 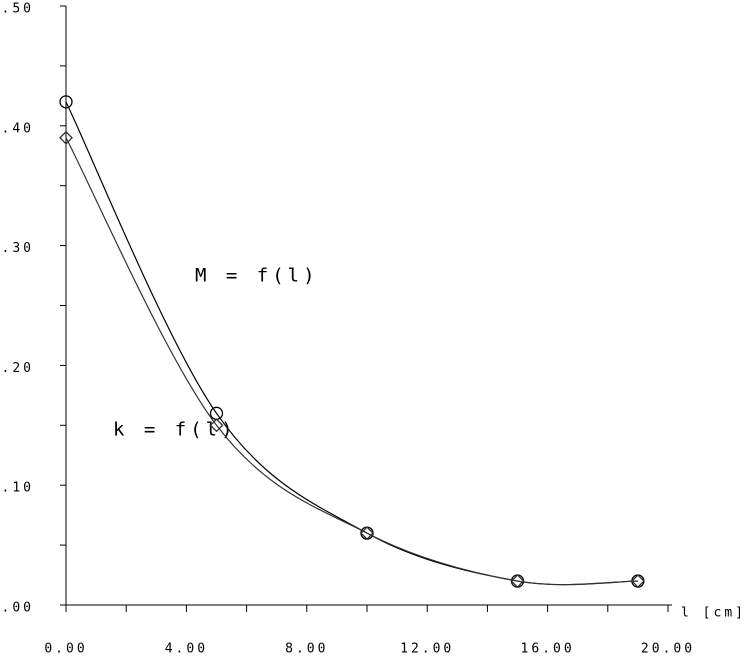 What do you see at coordinates (548, 649) in the screenshot?
I see `x-tick-label: 16.00` at bounding box center [548, 649].